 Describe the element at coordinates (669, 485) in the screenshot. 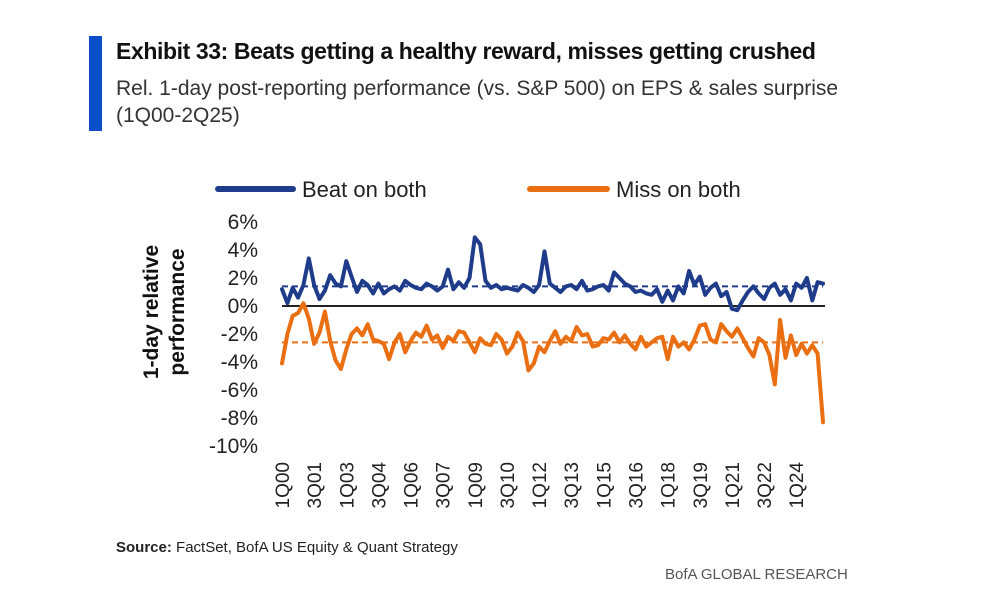

I see `x-tick-label: 1Q18` at that location.